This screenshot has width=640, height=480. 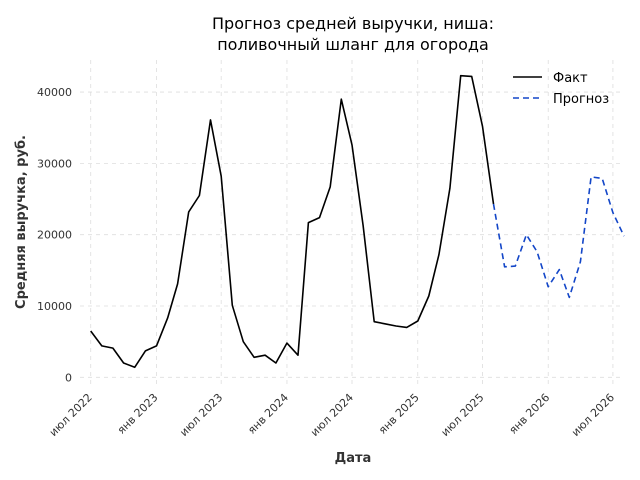 What do you see at coordinates (570, 78) in the screenshot?
I see `legend-label-fact: Факт` at bounding box center [570, 78].